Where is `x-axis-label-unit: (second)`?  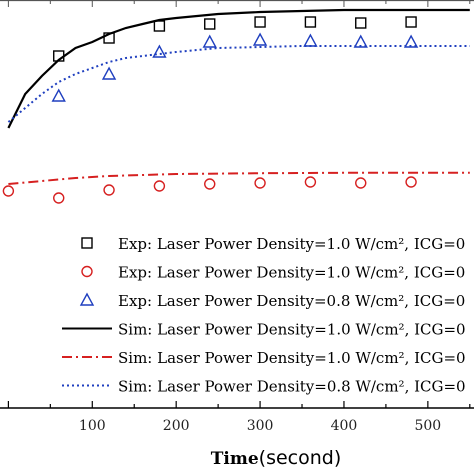
x-axis-label-unit: (second) is located at coordinates (300, 458).